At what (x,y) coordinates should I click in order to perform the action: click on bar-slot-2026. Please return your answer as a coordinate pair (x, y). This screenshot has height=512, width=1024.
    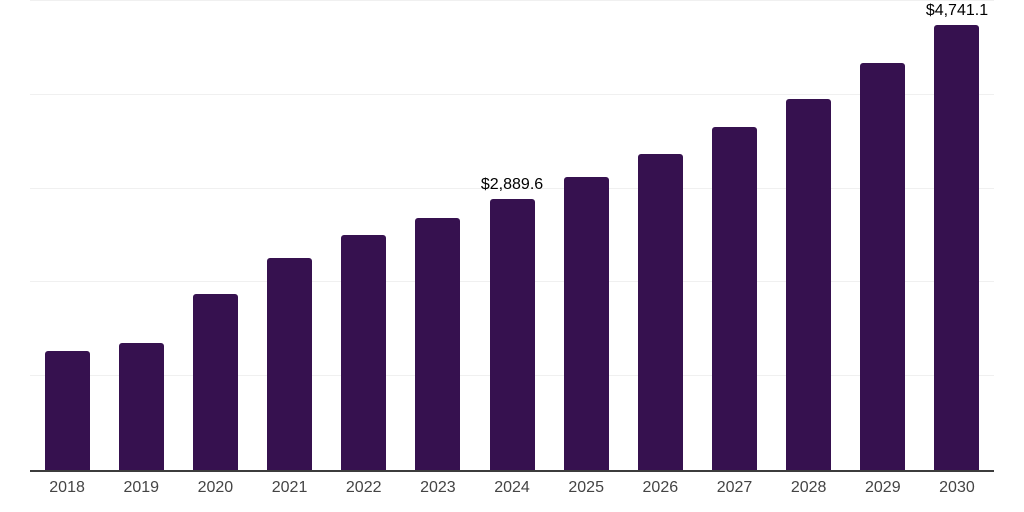
    Looking at the image, I should click on (660, 235).